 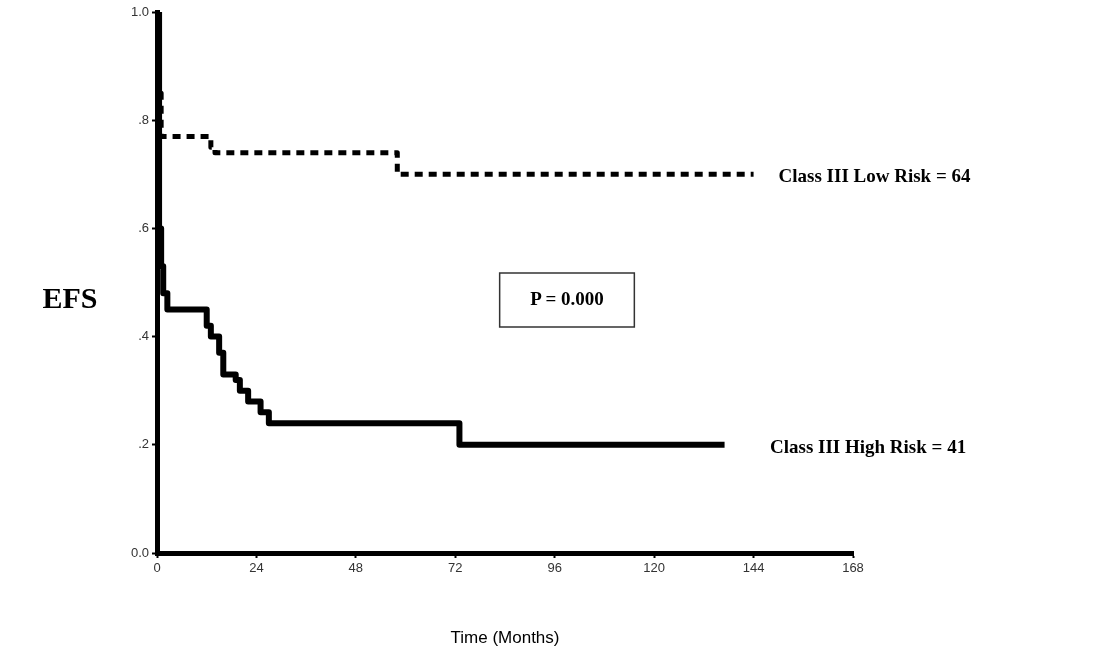 What do you see at coordinates (853, 568) in the screenshot?
I see `x-tick-label: 168` at bounding box center [853, 568].